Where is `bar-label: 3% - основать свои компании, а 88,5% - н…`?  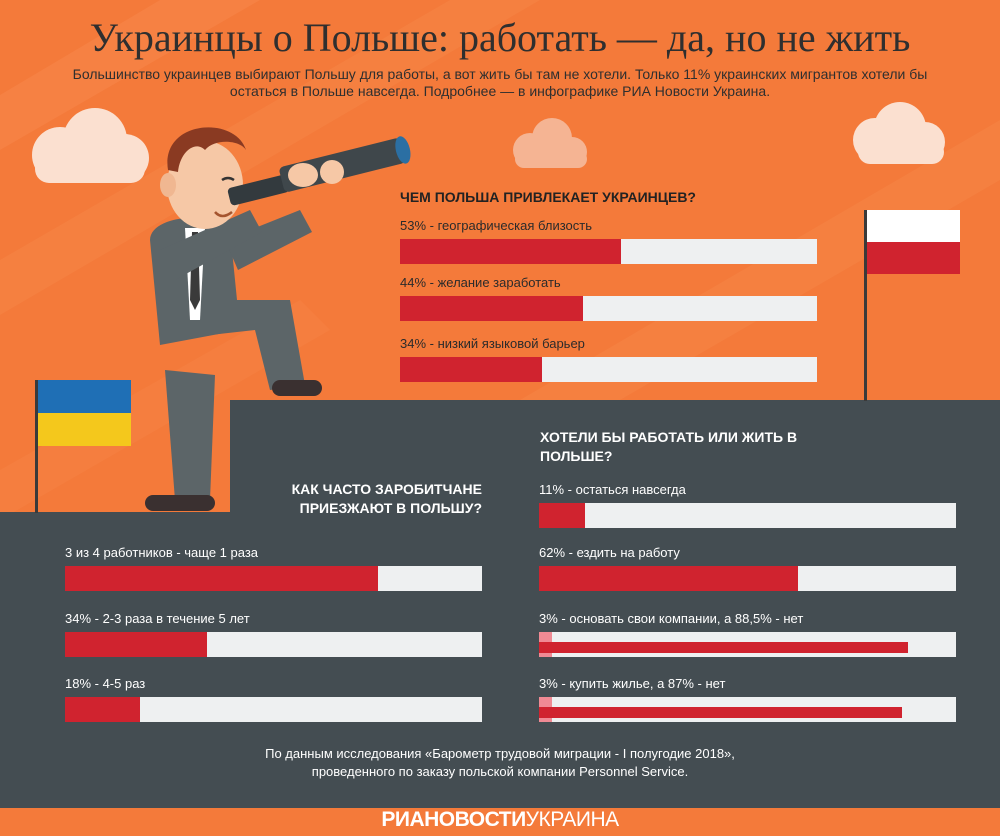 bar-label: 3% - основать свои компании, а 88,5% - н… is located at coordinates (671, 618).